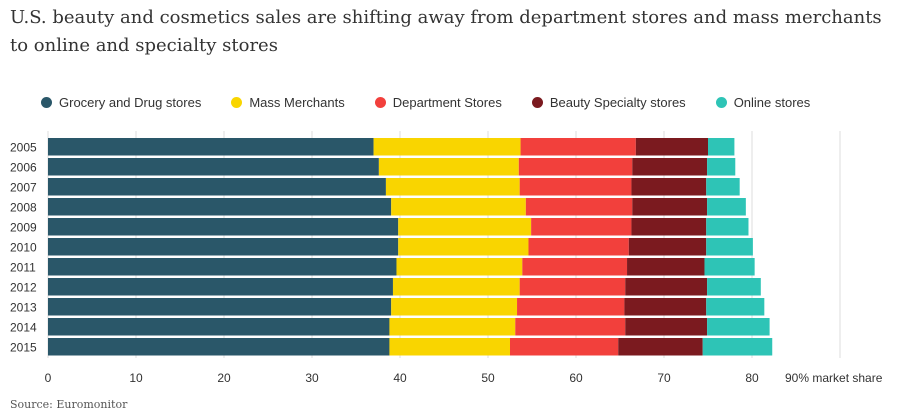 The image size is (912, 418). What do you see at coordinates (452, 187) in the screenshot?
I see `bar-segment-mass-2007` at bounding box center [452, 187].